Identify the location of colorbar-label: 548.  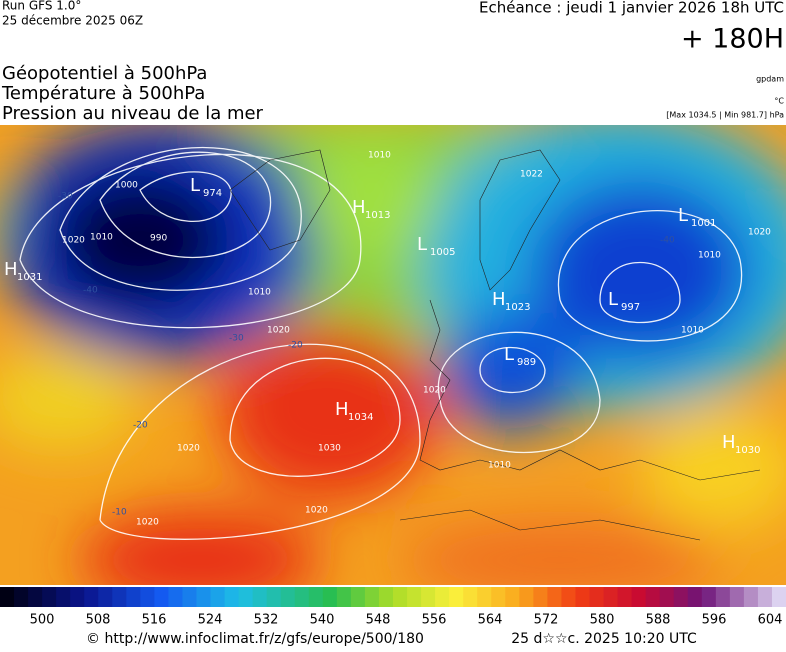
(378, 620).